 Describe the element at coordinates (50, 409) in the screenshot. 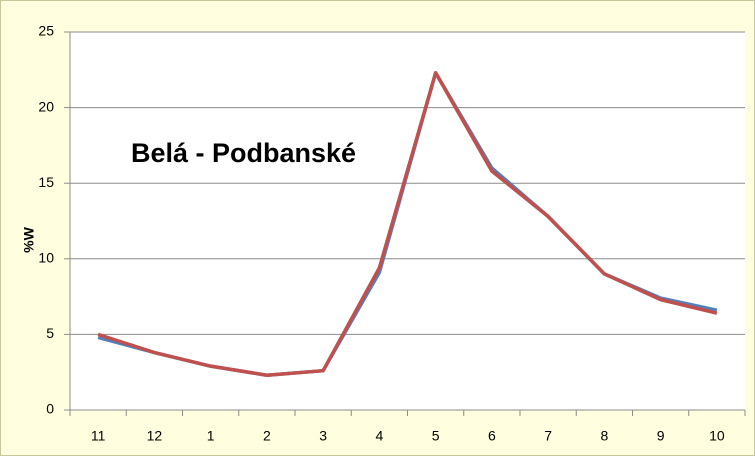

I see `y-tick-label: 0` at that location.